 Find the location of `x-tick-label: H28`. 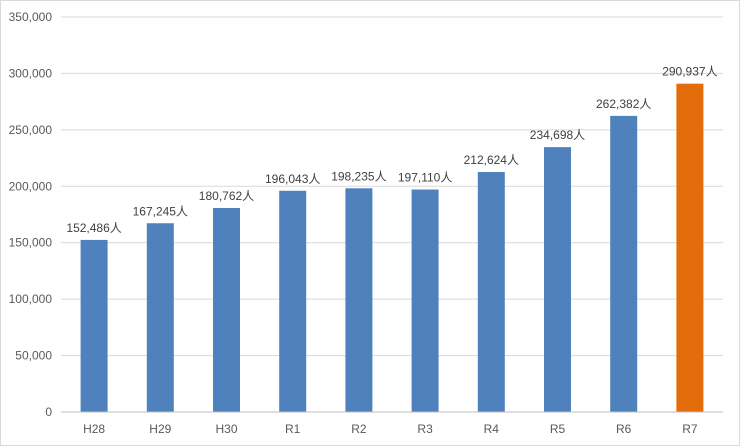

x-tick-label: H28 is located at coordinates (94, 429).